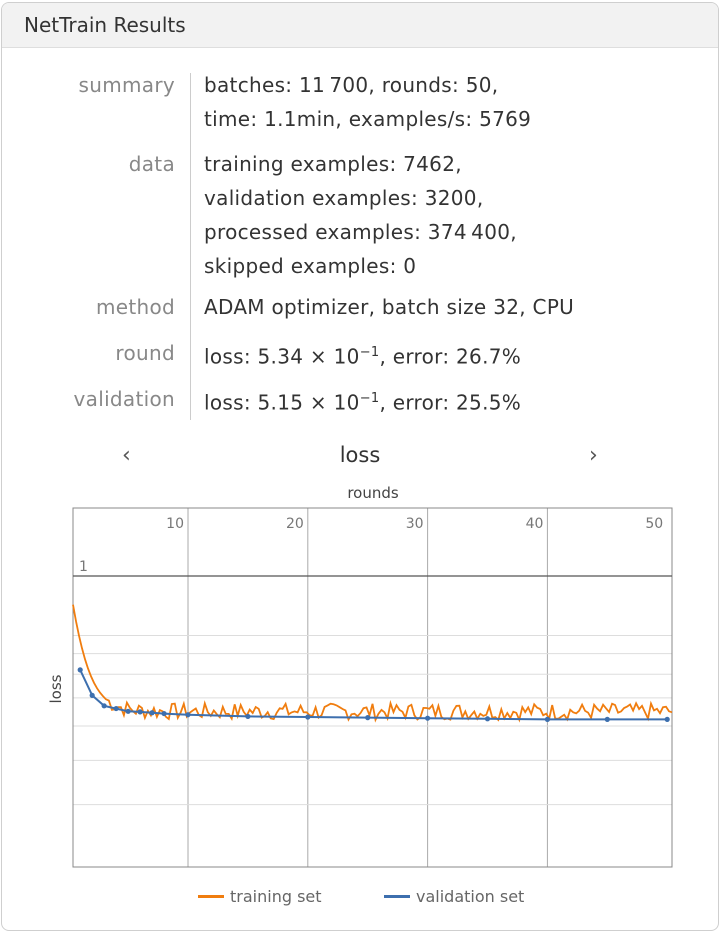 This screenshot has height=934, width=722. What do you see at coordinates (450, 402) in the screenshot?
I see `validation-error-text: , error: 25.5%` at bounding box center [450, 402].